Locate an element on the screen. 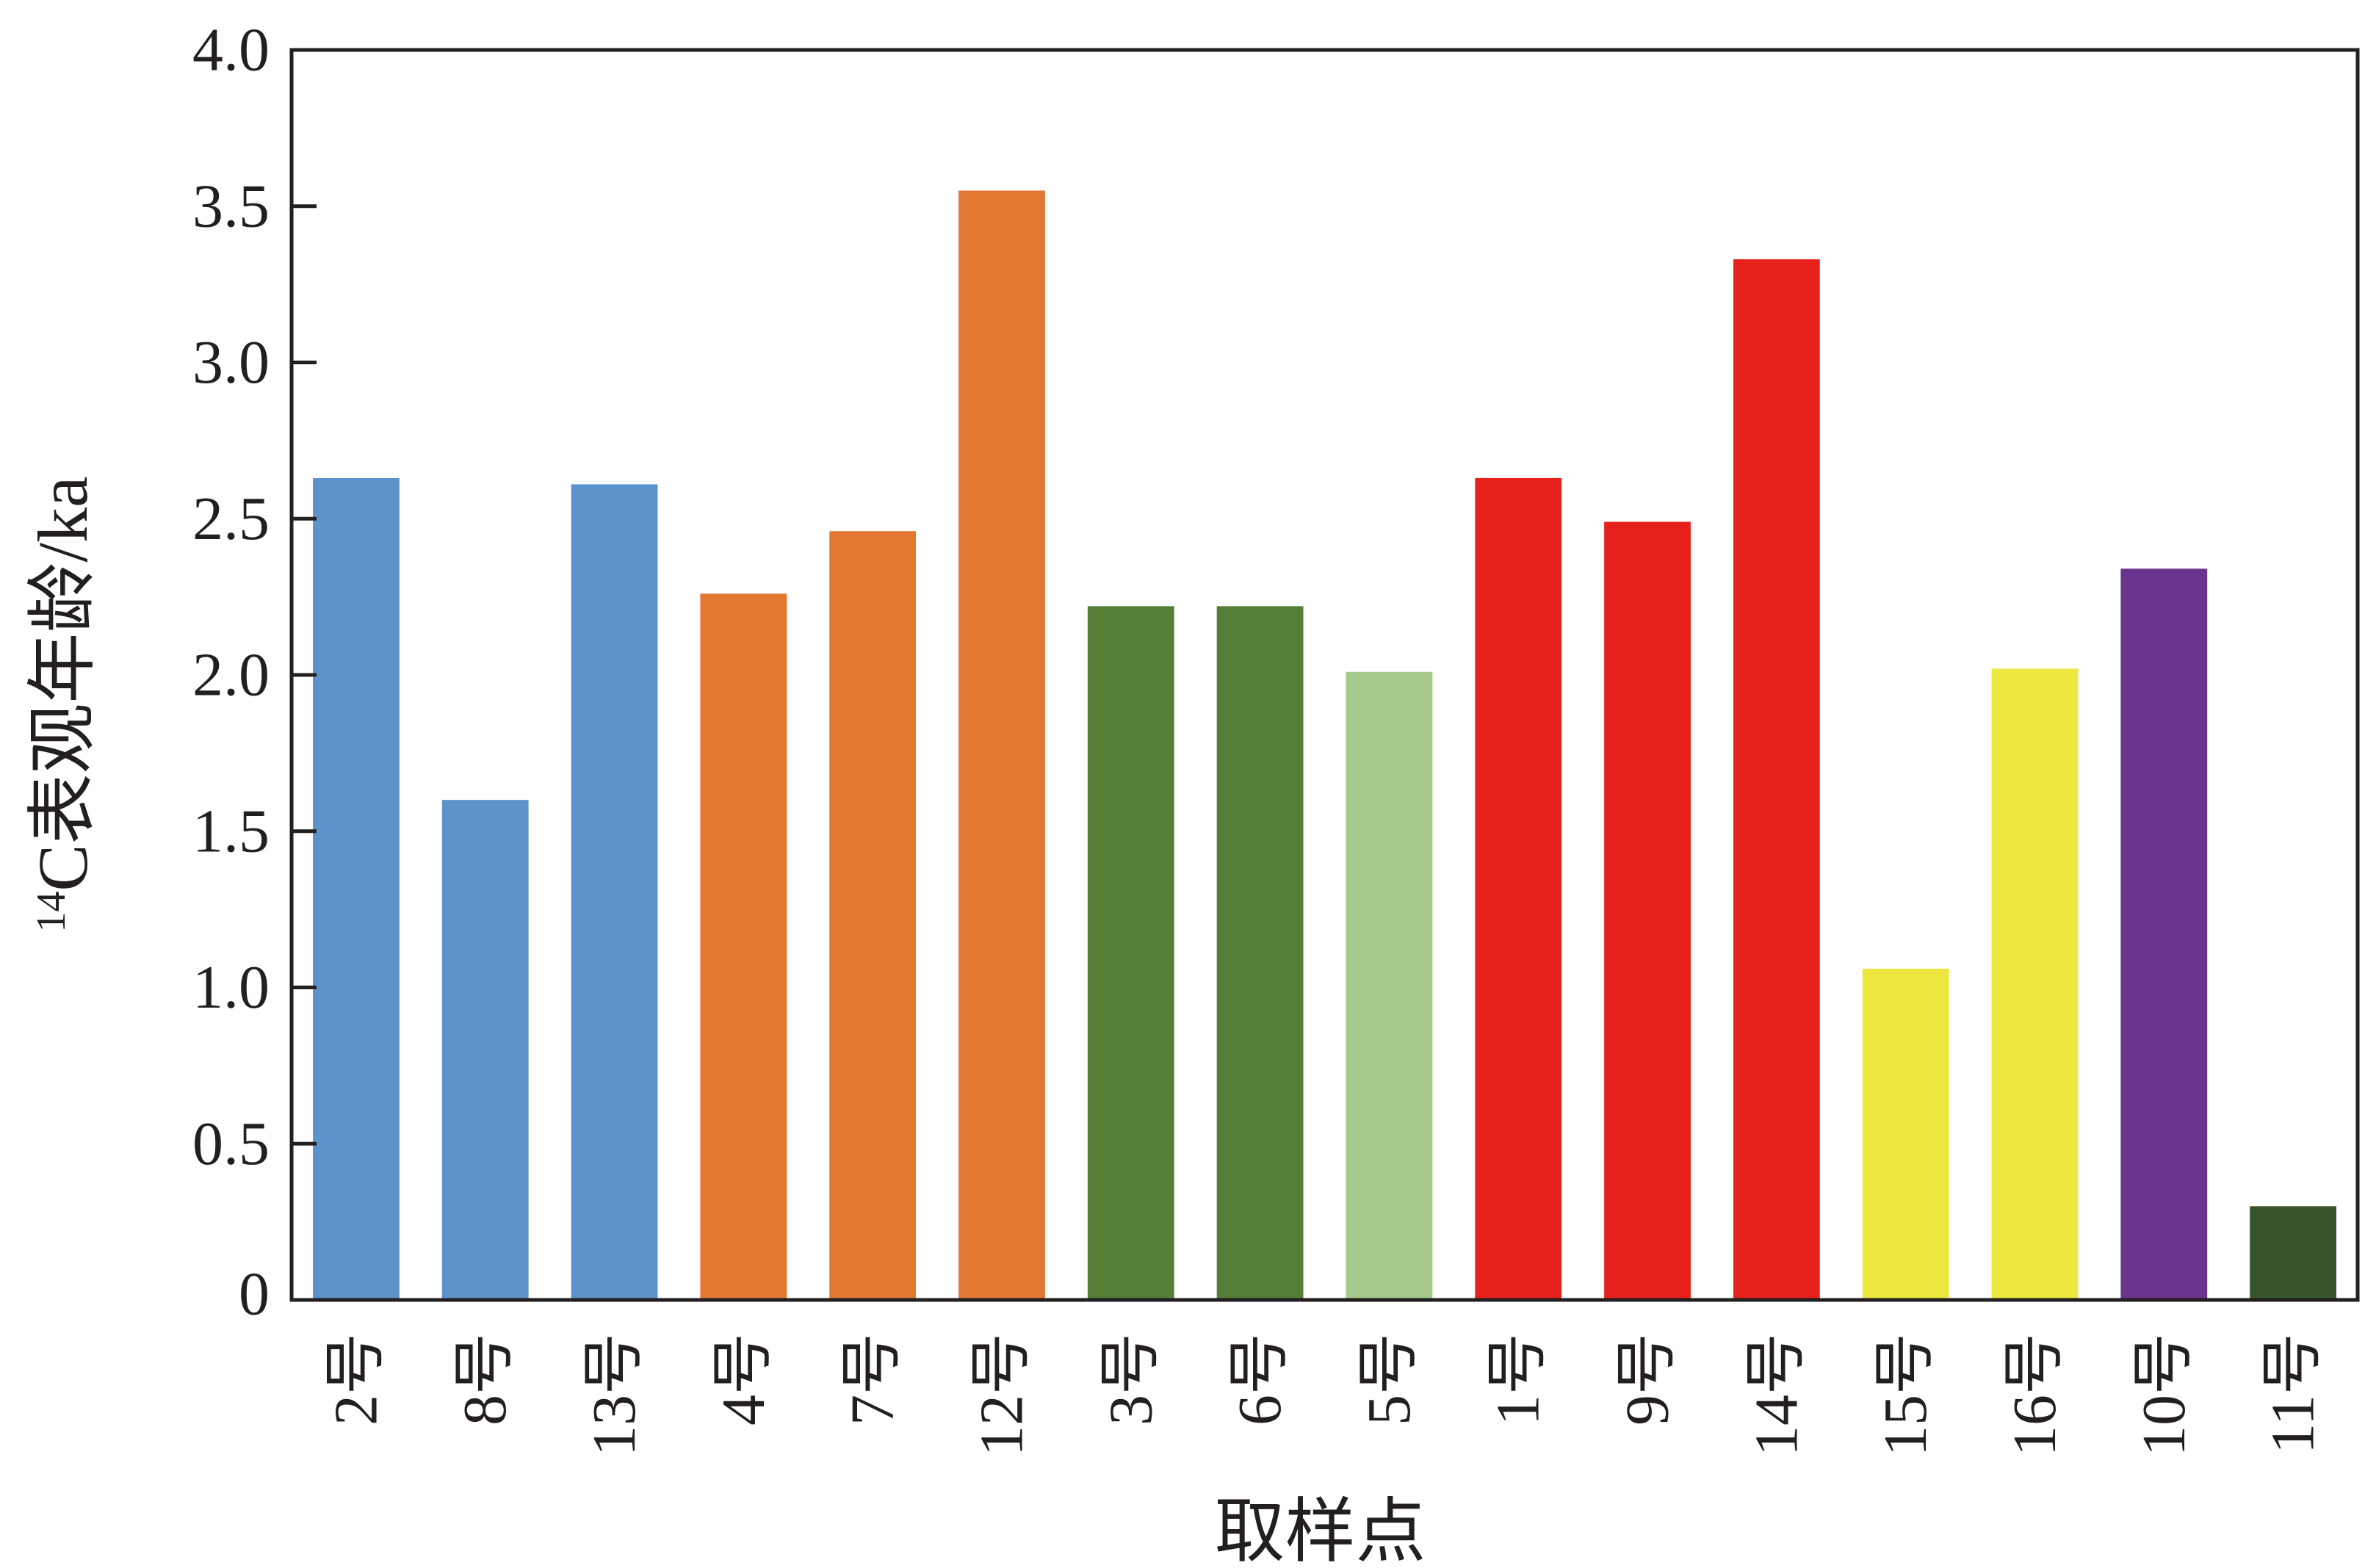  bar-15号 is located at coordinates (1906, 1134).